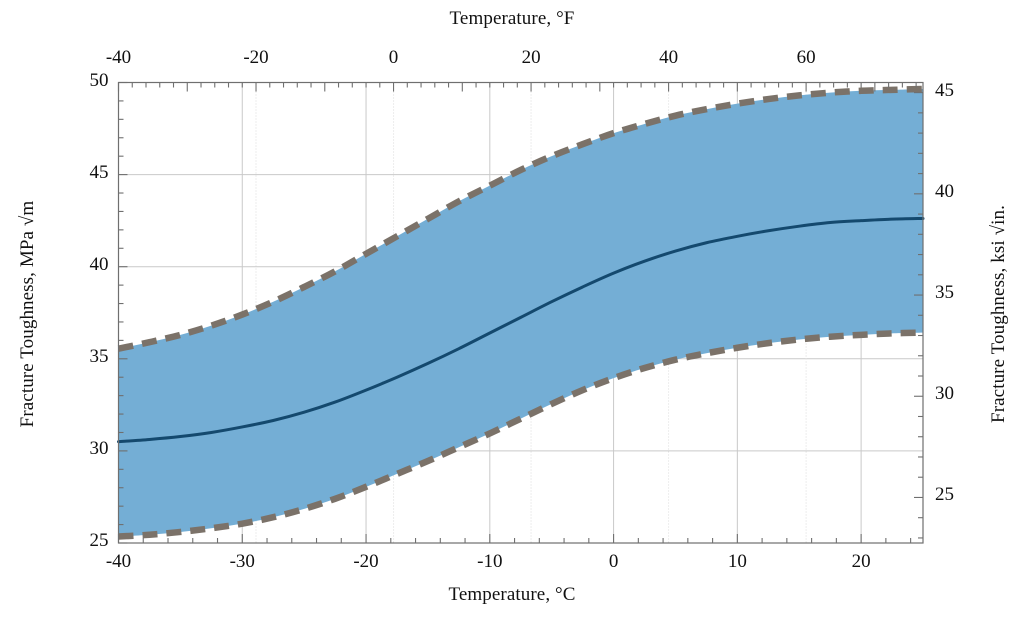 The height and width of the screenshot is (622, 1024). I want to click on bottom-axis-tick-label: -20, so click(366, 561).